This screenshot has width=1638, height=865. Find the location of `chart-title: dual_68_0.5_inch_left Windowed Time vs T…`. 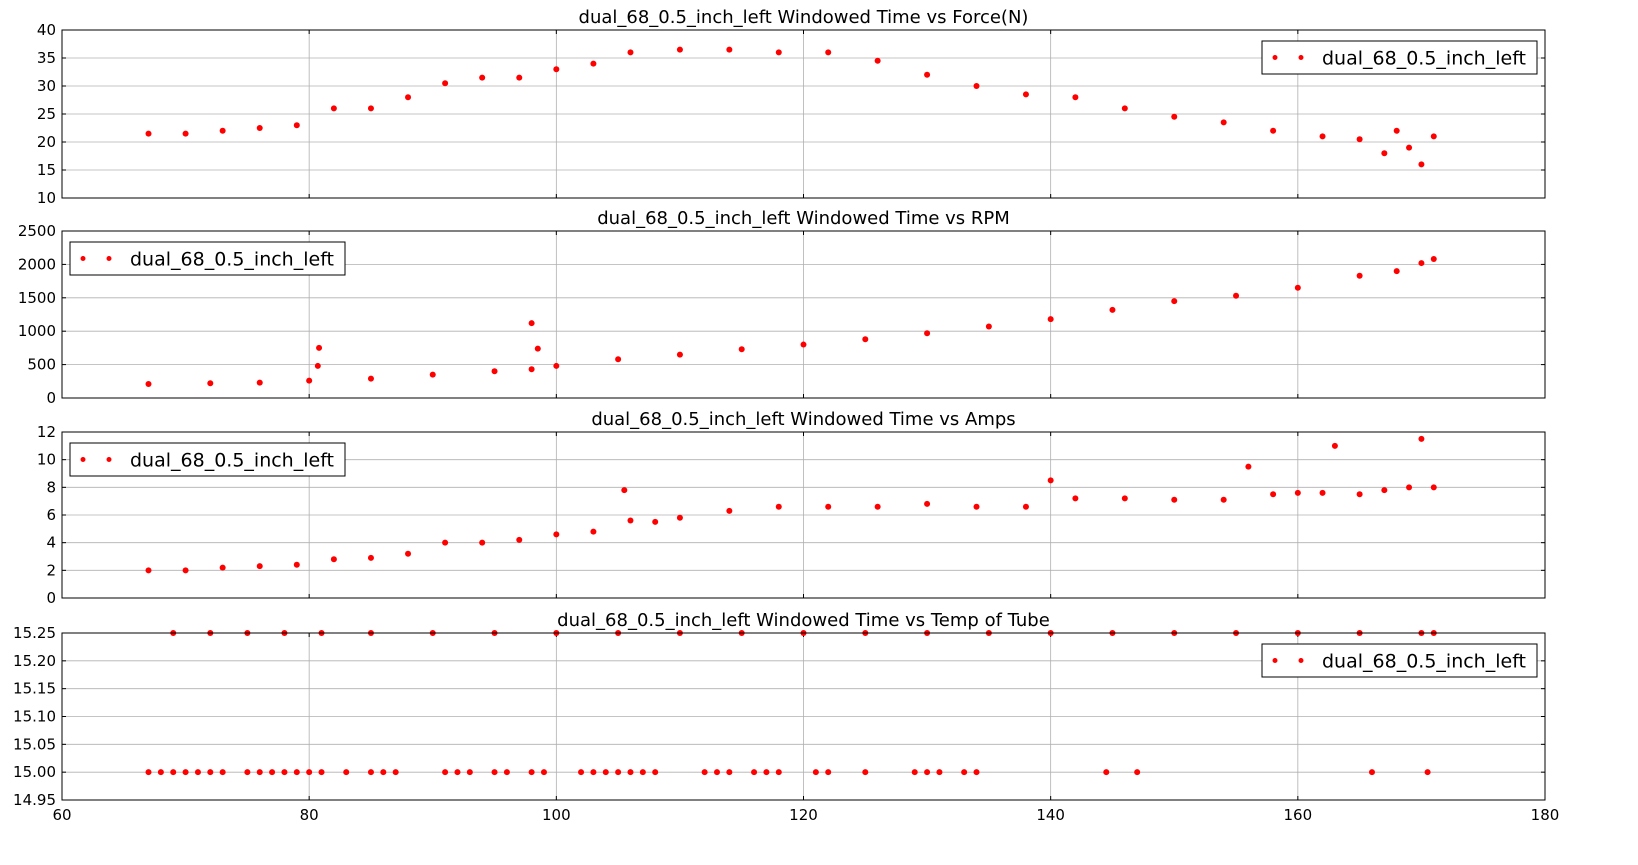

chart-title: dual_68_0.5_inch_left Windowed Time vs T… is located at coordinates (803, 620).